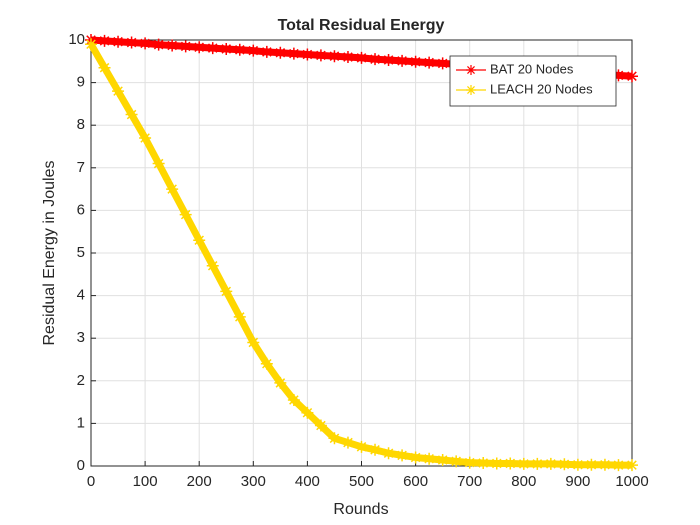 Image resolution: width=700 pixels, height=525 pixels. What do you see at coordinates (532, 68) in the screenshot?
I see `legend-label: BAT 20 Nodes` at bounding box center [532, 68].